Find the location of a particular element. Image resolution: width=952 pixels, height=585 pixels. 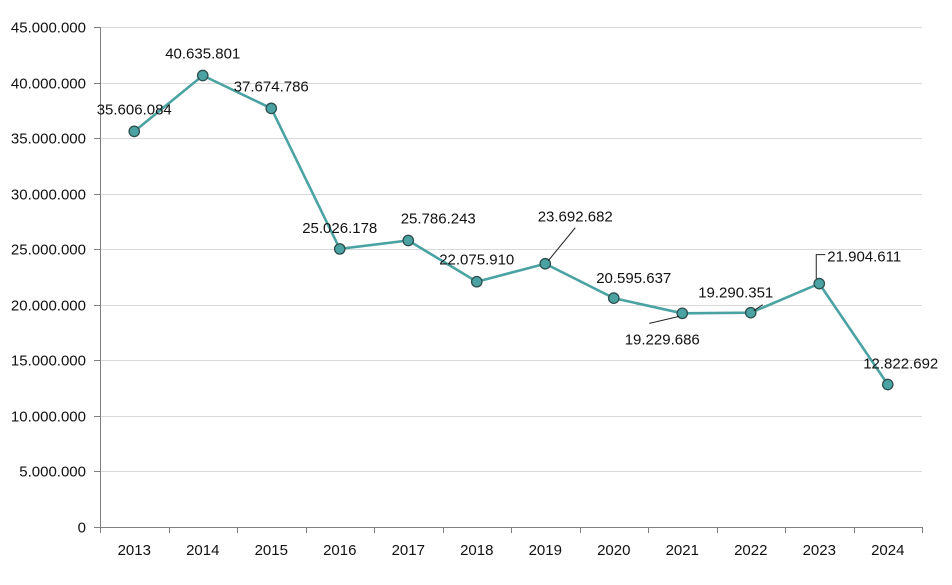

x-tick-label: 2015 is located at coordinates (271, 550).